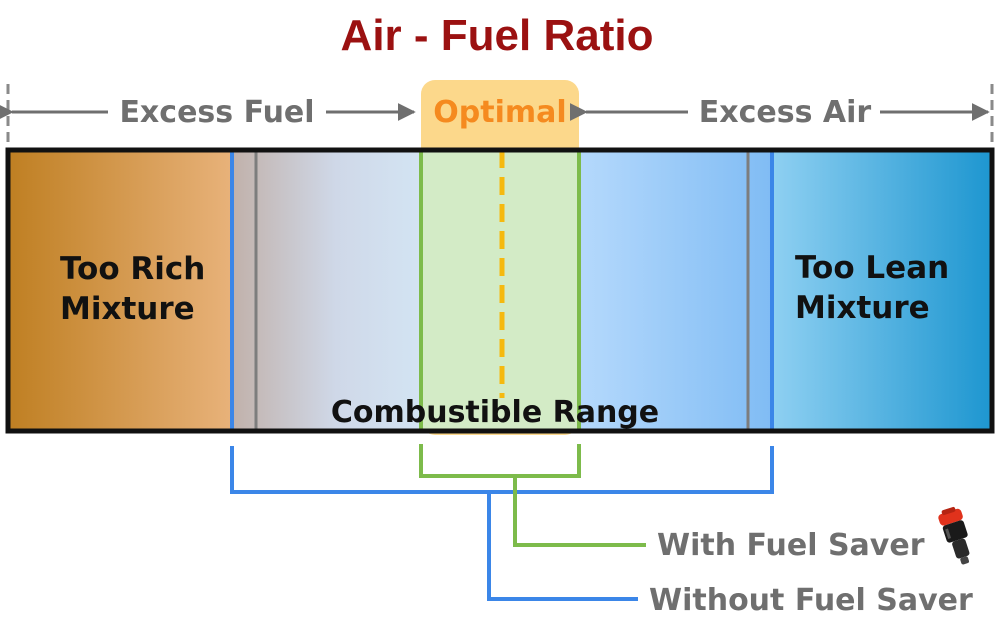  What do you see at coordinates (954, 535) in the screenshot?
I see `fuel-saver-device-icon` at bounding box center [954, 535].